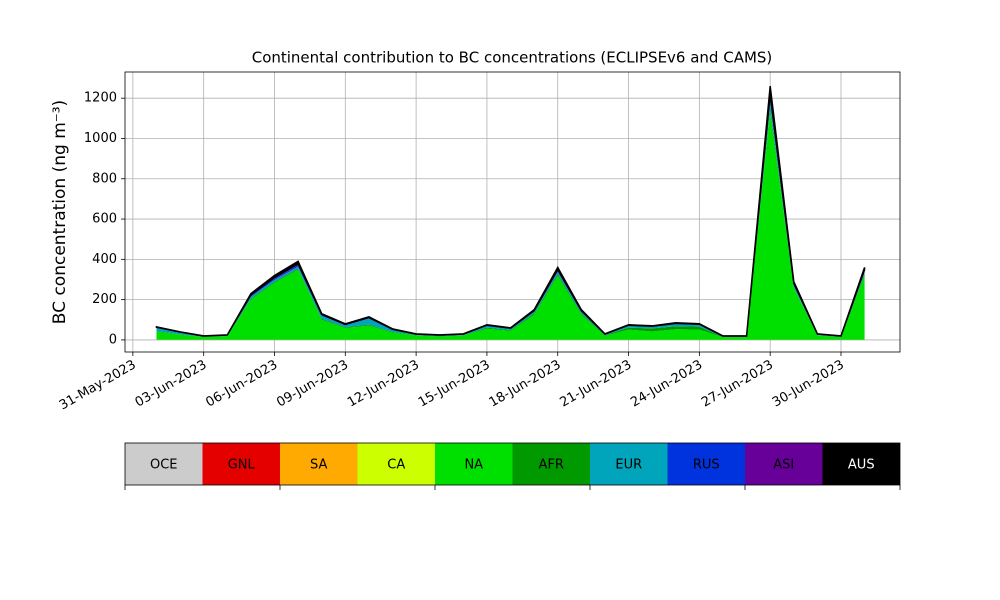  I want to click on legend-frame, so click(512, 464).